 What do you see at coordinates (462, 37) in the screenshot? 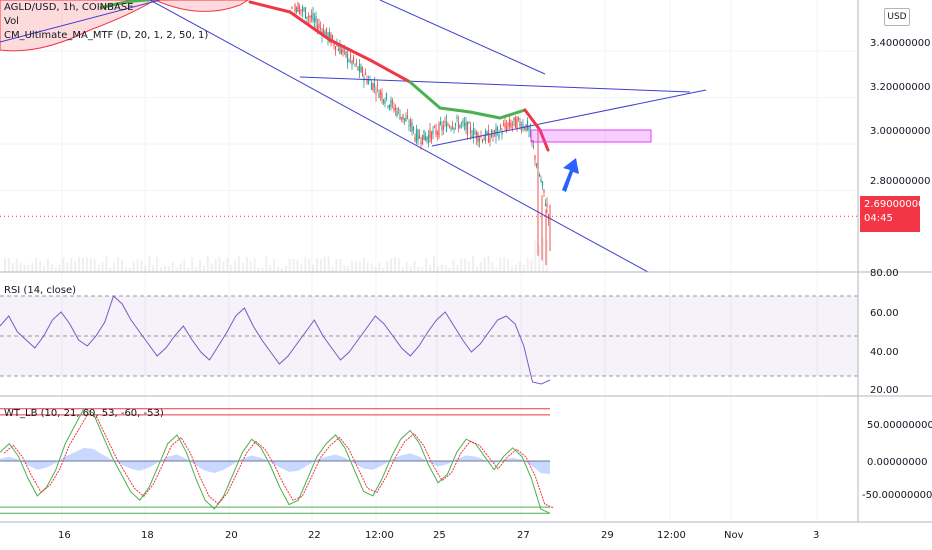
I see `trendline` at bounding box center [462, 37].